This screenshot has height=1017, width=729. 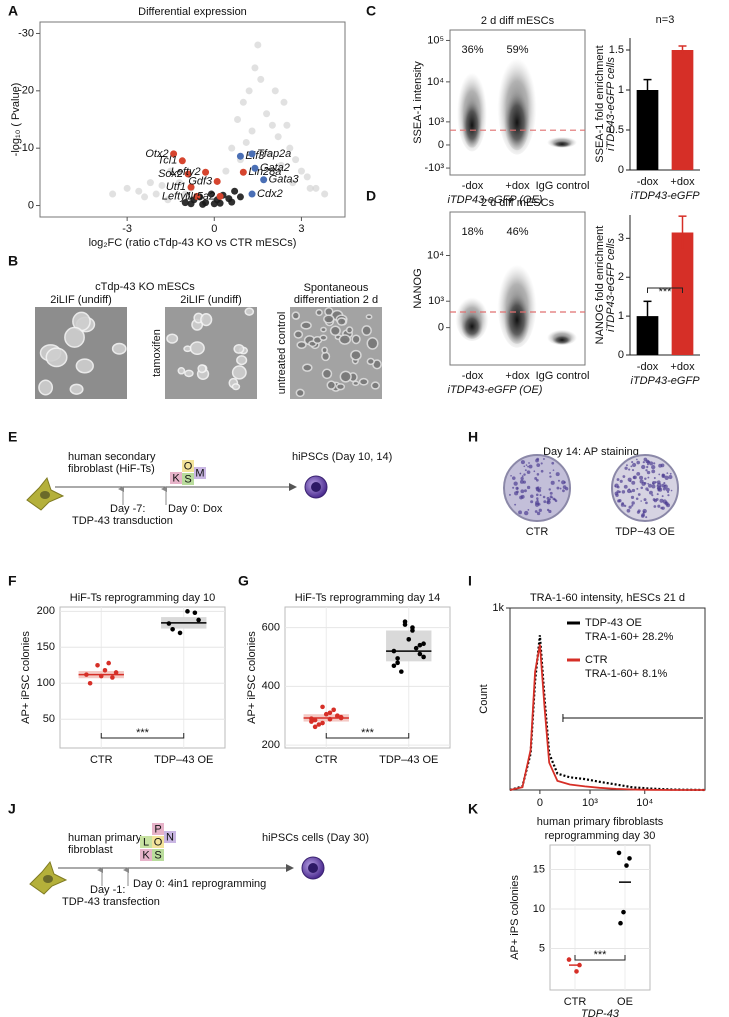 What do you see at coordinates (621, 277) in the screenshot?
I see `y-tick-label: 2` at bounding box center [621, 277].